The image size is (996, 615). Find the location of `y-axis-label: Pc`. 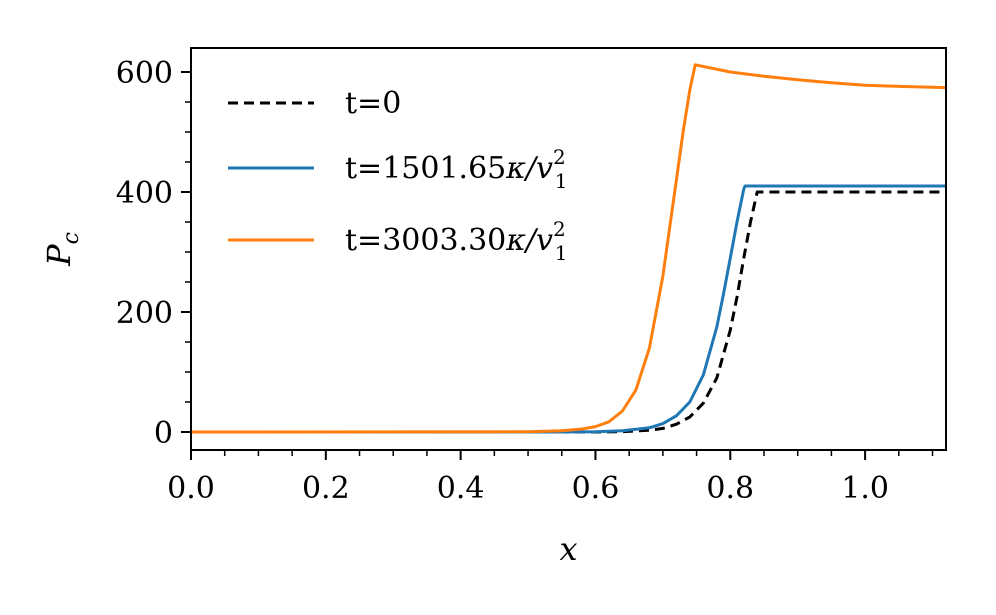

y-axis-label: Pc is located at coordinates (62, 249).